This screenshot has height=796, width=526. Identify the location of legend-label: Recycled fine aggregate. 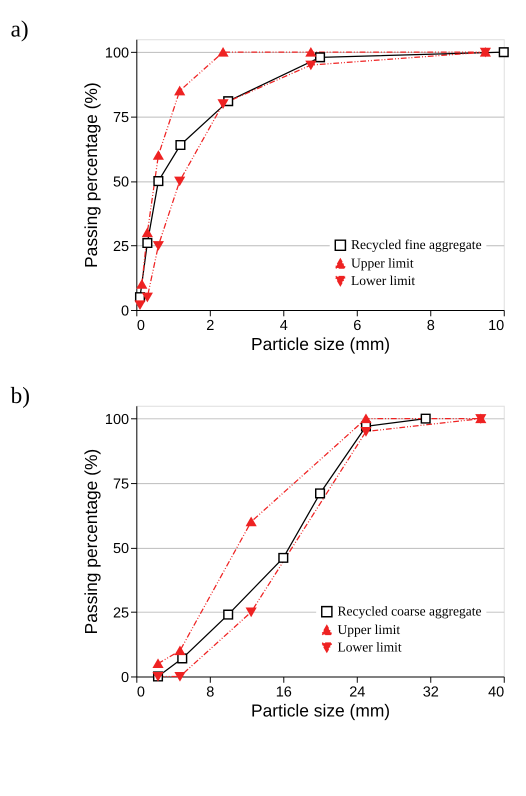
(416, 244).